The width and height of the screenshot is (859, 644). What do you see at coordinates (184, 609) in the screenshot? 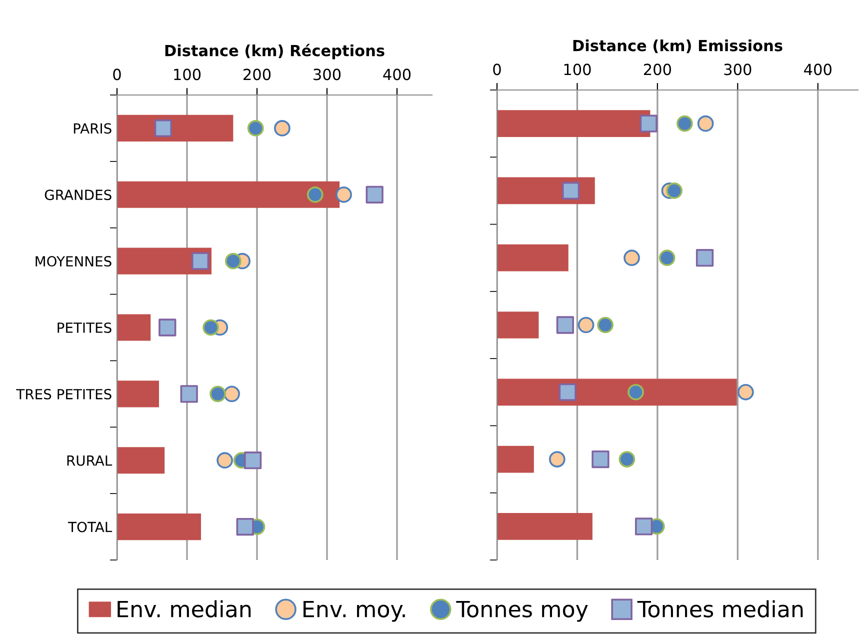
I see `legend-label: Env. median` at bounding box center [184, 609].